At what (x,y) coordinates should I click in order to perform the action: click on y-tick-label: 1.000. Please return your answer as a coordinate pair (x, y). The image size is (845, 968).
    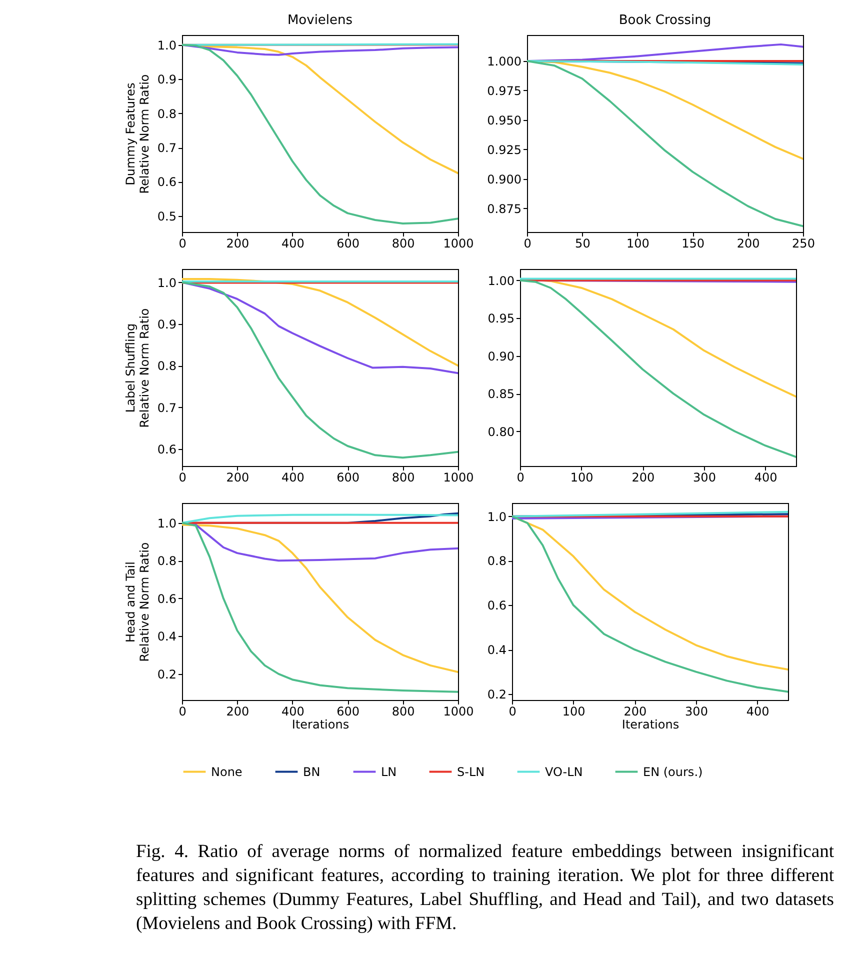
    Looking at the image, I should click on (504, 61).